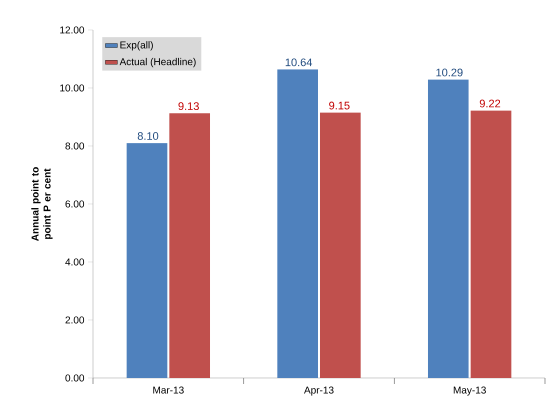 This screenshot has height=406, width=547. Describe the element at coordinates (75, 204) in the screenshot. I see `y-tick-label: 6.00` at that location.